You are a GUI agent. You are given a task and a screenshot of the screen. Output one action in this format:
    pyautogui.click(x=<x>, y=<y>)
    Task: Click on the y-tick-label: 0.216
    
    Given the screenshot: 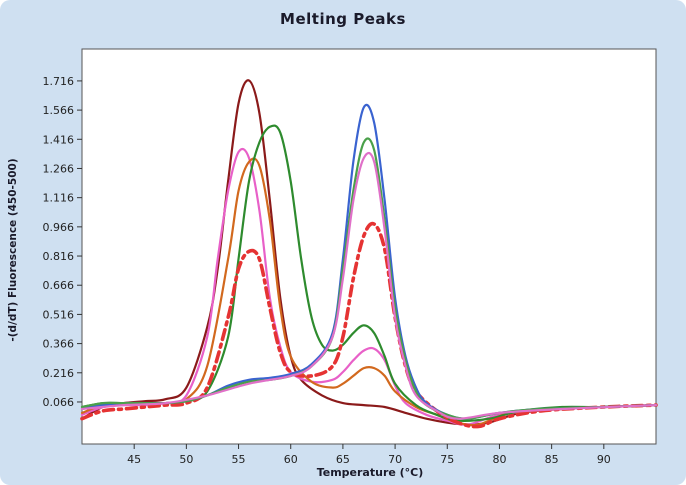 What is the action you would take?
    pyautogui.click(x=59, y=373)
    